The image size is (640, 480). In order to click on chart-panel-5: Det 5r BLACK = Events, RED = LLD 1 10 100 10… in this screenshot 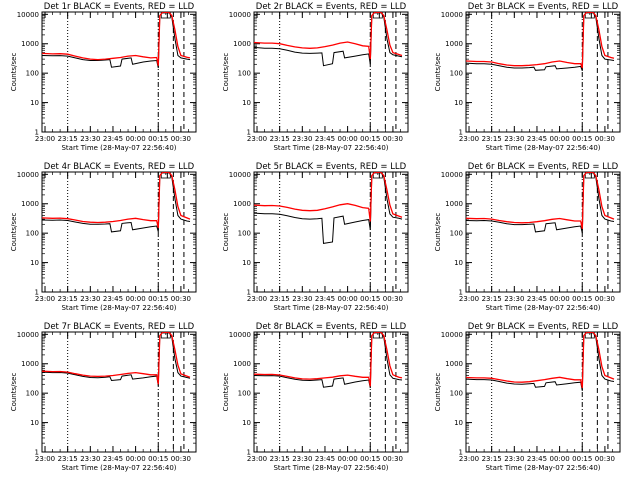, I will do `click(315, 237)`.